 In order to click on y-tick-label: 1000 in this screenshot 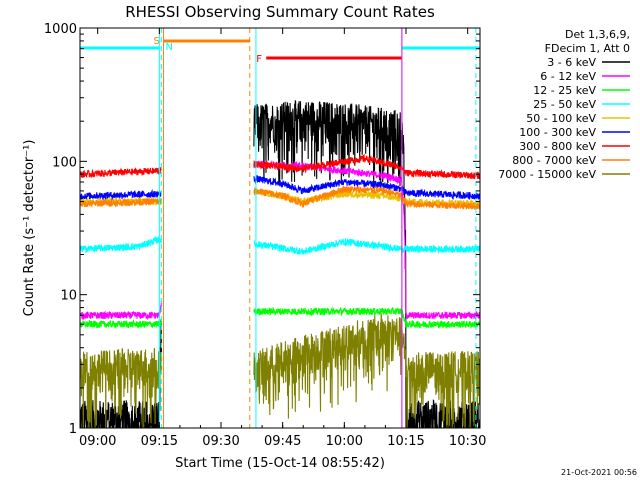, I will do `click(60, 29)`.